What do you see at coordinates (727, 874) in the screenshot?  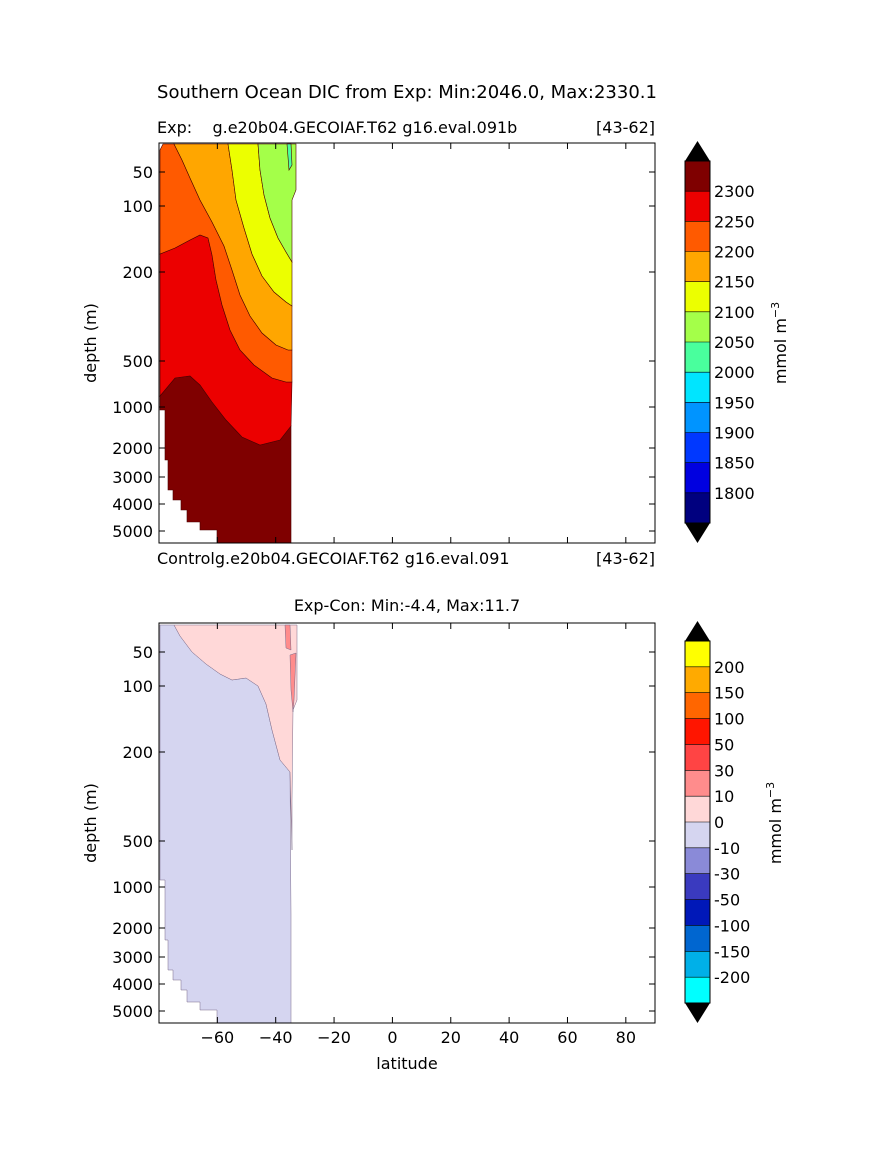 I see `colorbar-tick-label: -30` at bounding box center [727, 874].